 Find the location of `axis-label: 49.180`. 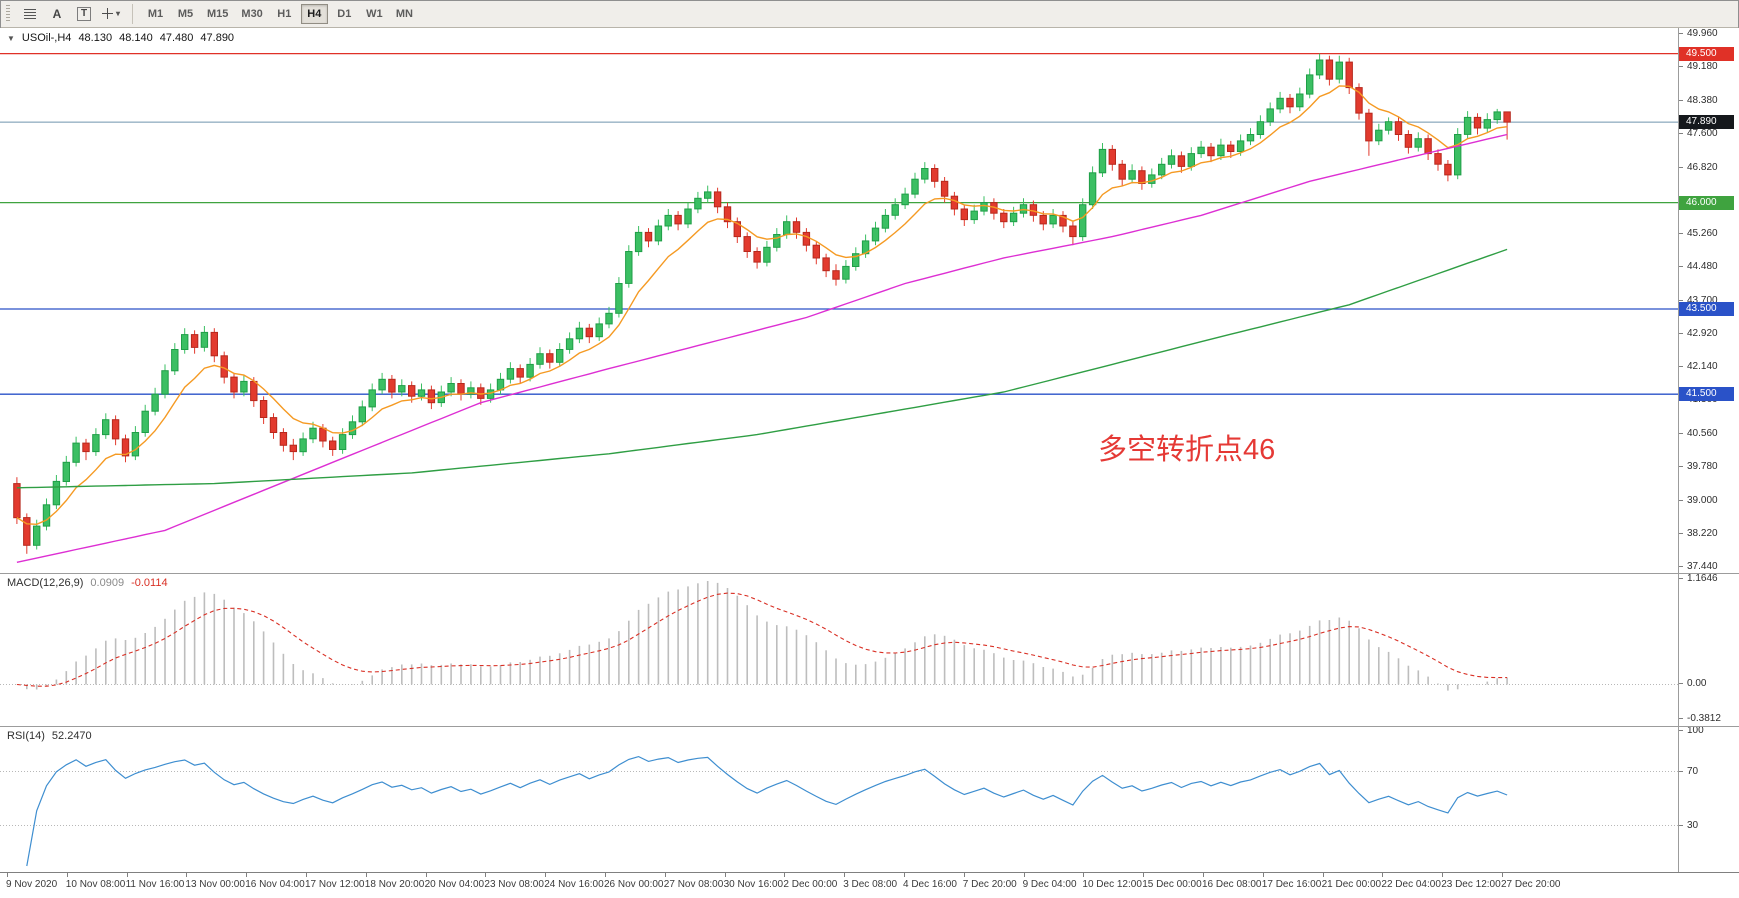

axis-label: 49.180 is located at coordinates (1698, 66).